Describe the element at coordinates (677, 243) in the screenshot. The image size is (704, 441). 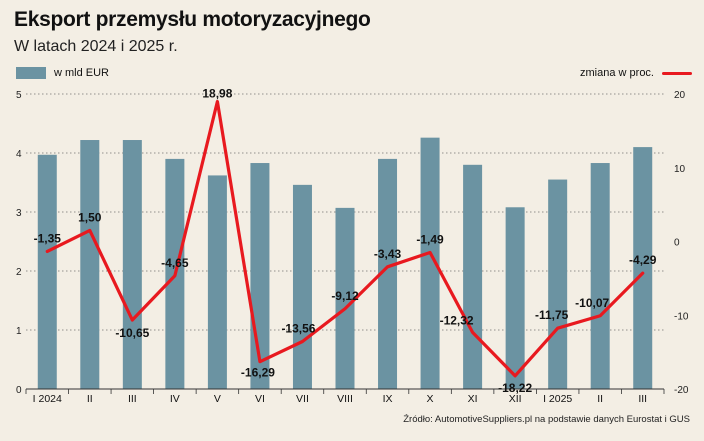
I see `y-right-tick: 0` at that location.